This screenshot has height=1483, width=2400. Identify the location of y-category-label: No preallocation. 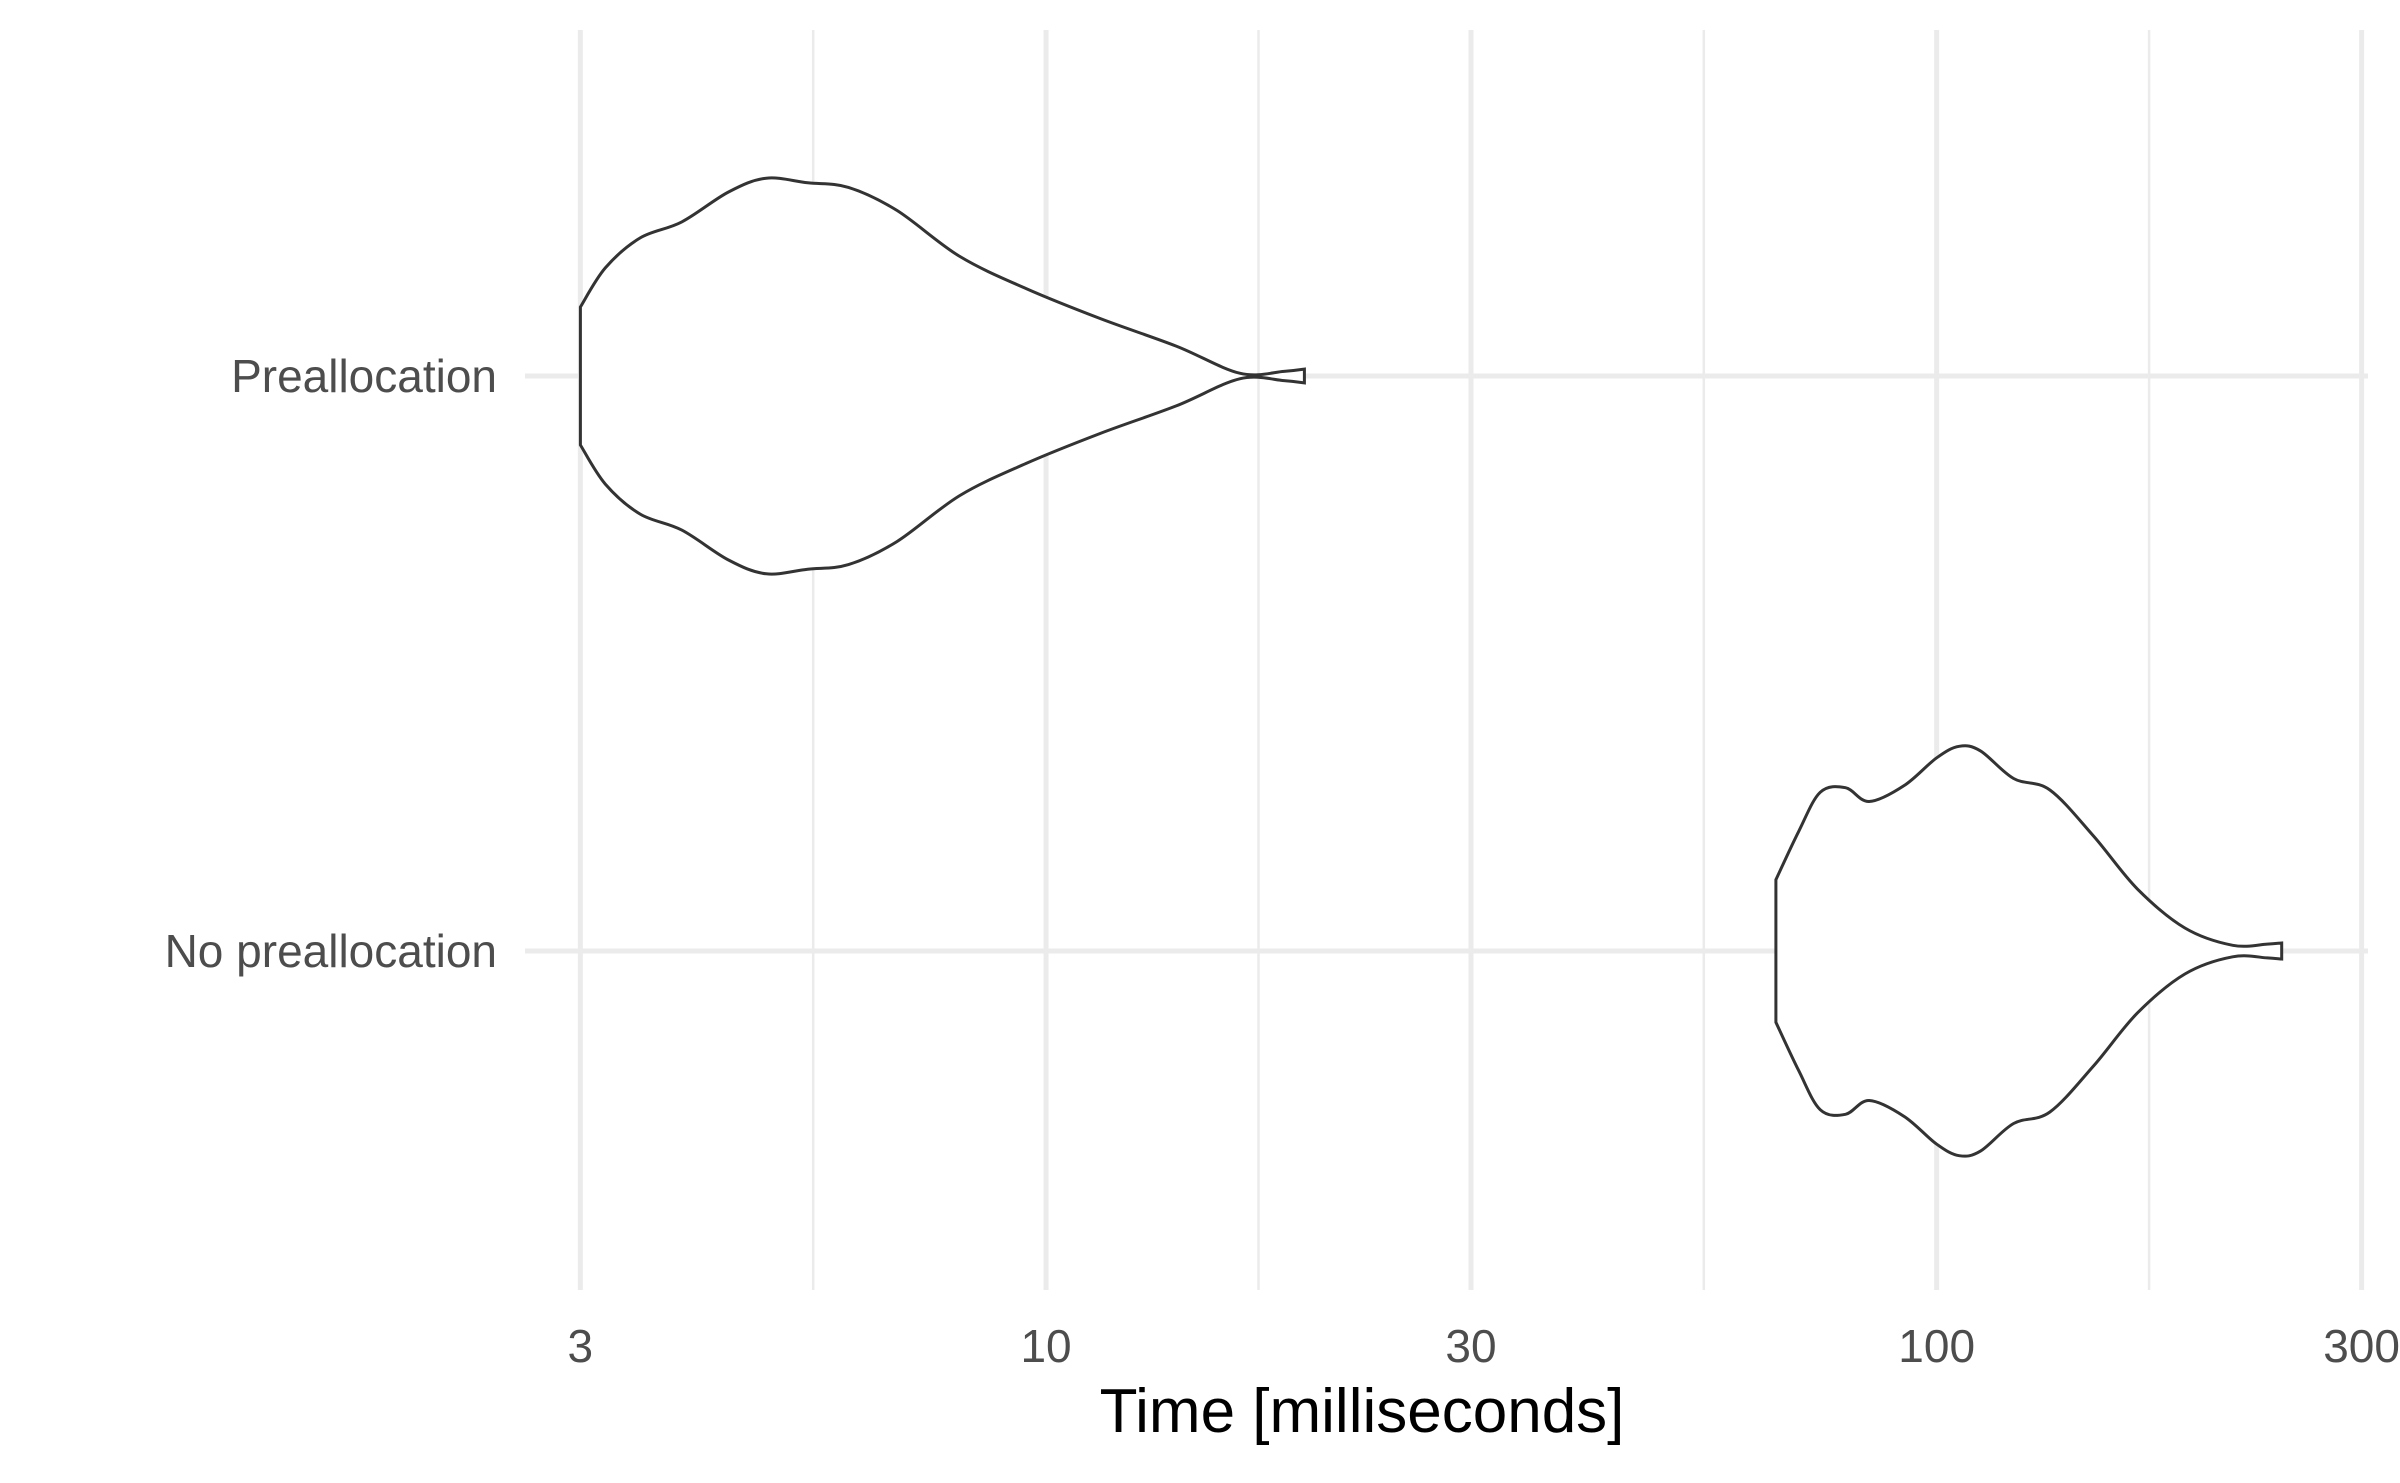
(331, 951).